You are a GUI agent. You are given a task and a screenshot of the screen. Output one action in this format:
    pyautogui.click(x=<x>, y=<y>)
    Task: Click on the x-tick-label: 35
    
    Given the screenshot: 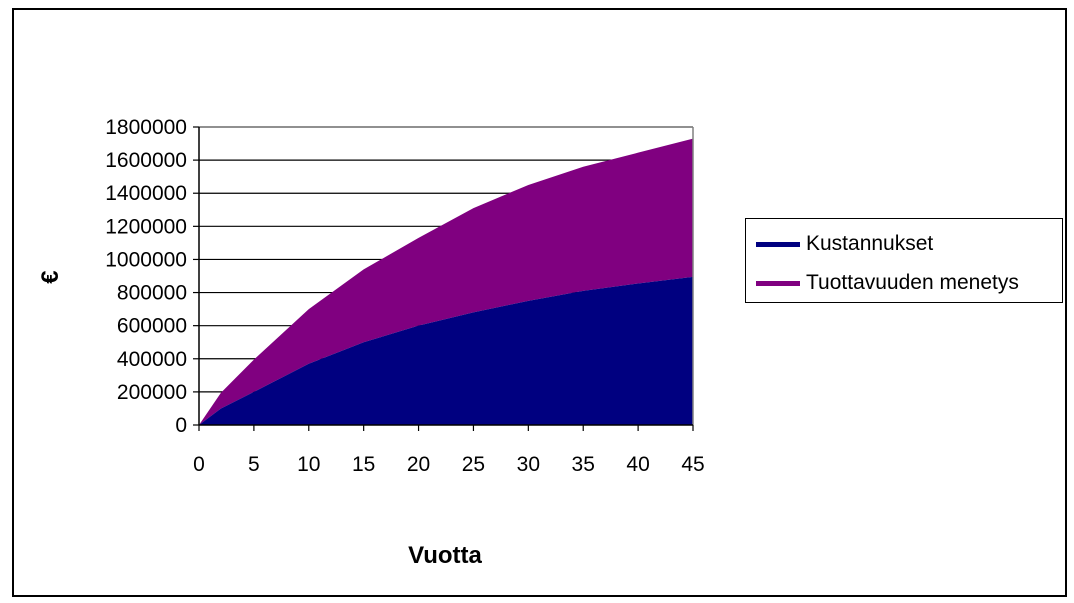 What is the action you would take?
    pyautogui.click(x=583, y=464)
    